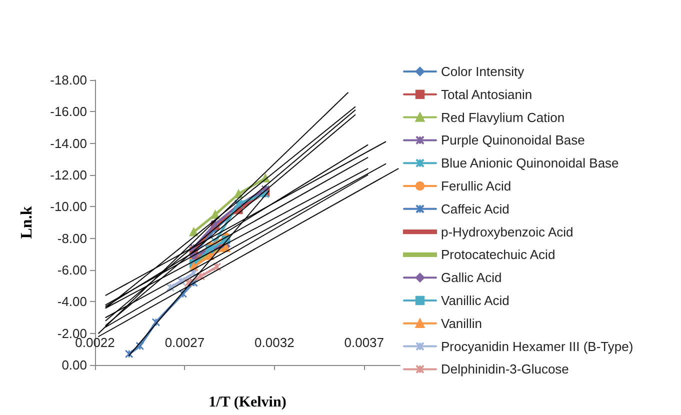 This screenshot has height=415, width=681. Describe the element at coordinates (274, 342) in the screenshot. I see `x-tick-label: 0.0032` at that location.